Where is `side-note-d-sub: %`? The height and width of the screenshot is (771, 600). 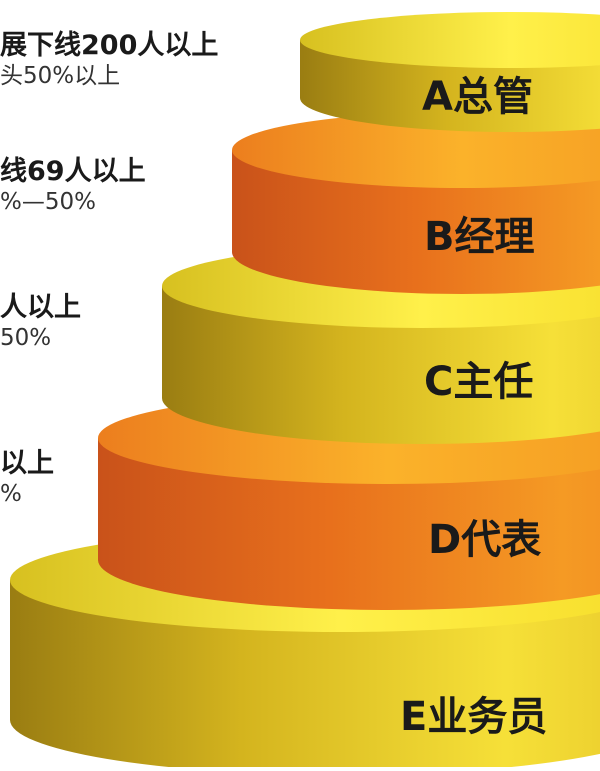 side-note-d-sub: % is located at coordinates (11, 494).